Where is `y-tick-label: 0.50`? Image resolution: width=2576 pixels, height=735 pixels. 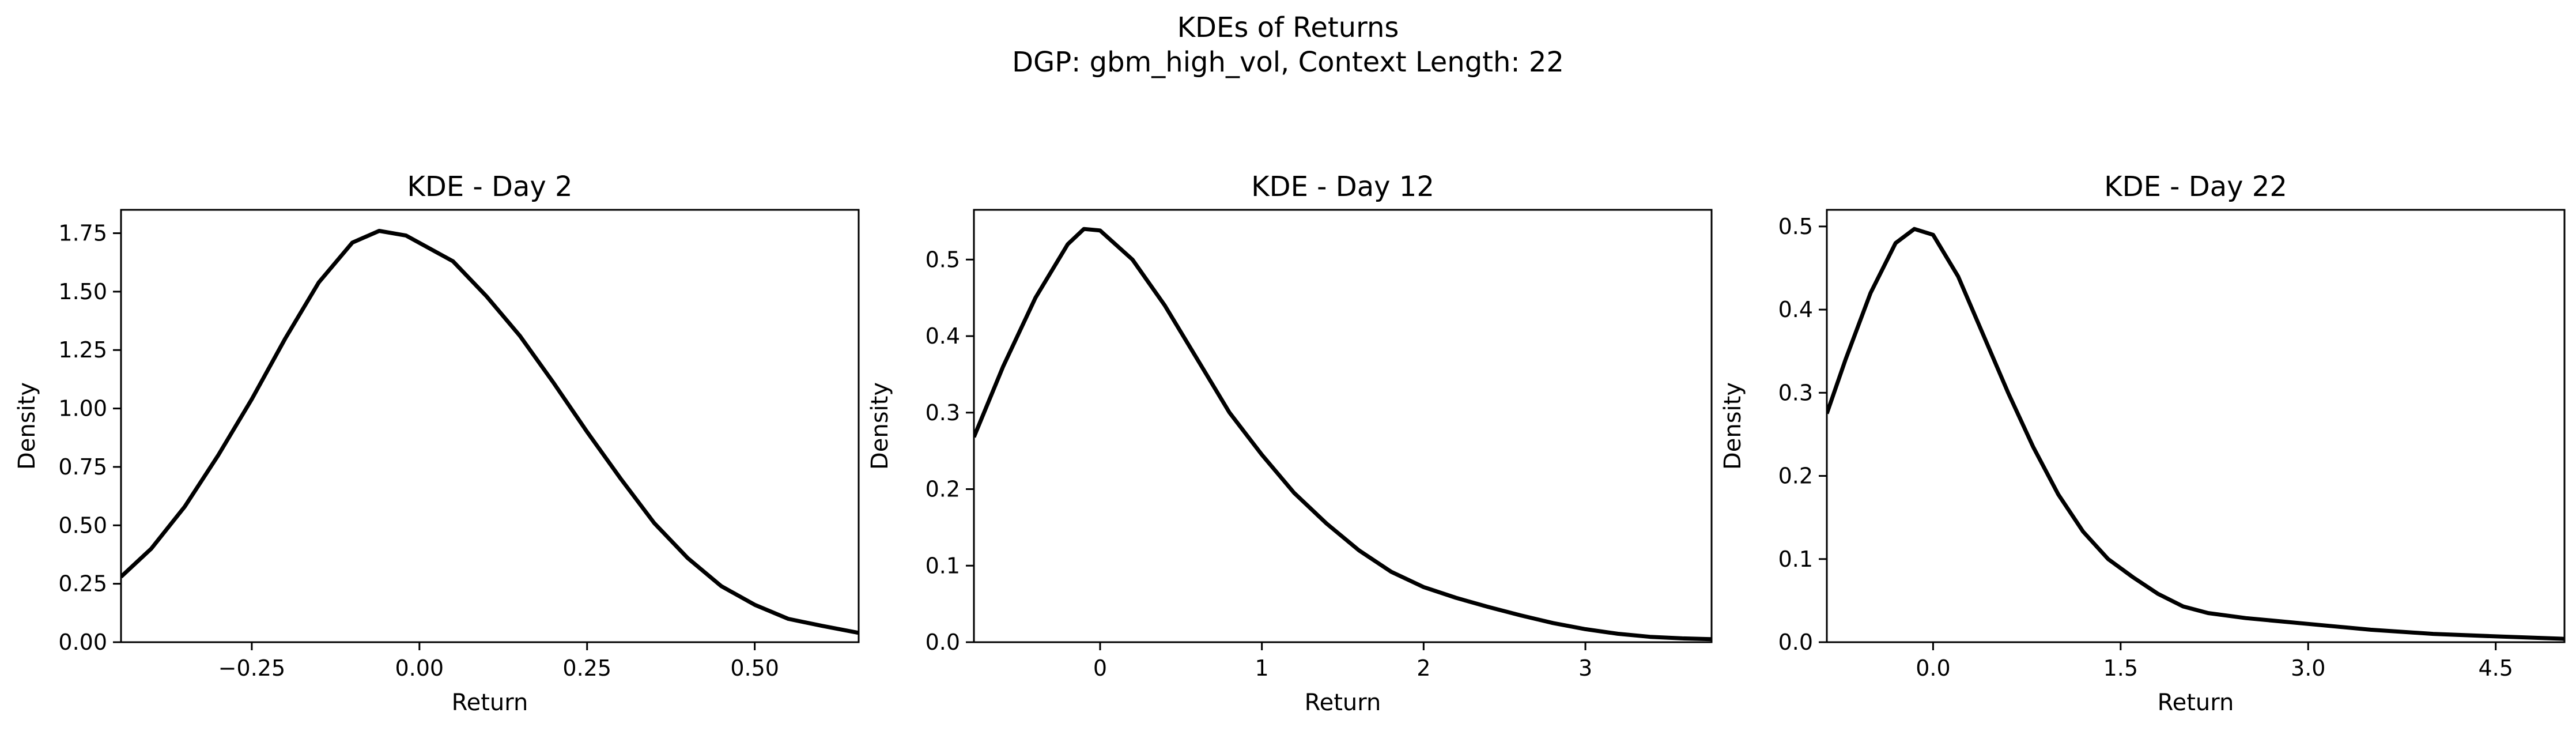
y-tick-label: 0.50 is located at coordinates (82, 525).